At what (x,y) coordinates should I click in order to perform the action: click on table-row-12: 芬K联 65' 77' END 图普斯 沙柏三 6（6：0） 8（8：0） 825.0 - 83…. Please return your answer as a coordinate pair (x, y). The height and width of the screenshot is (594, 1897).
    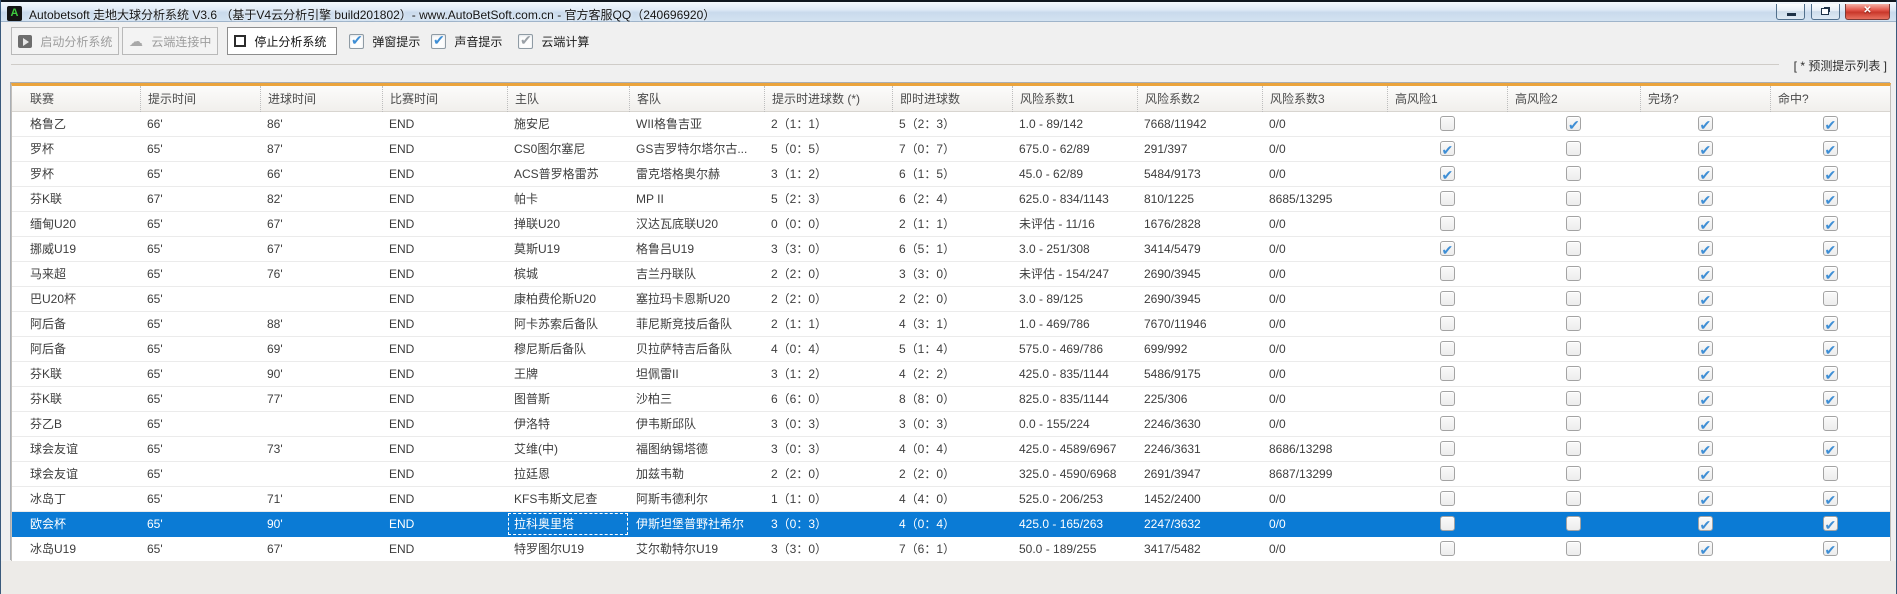
    Looking at the image, I should click on (951, 399).